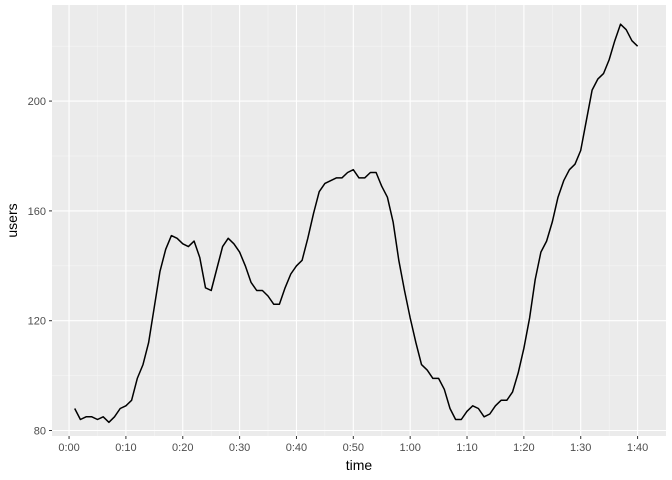 The height and width of the screenshot is (480, 672). I want to click on x-tick-label: 1:20, so click(523, 448).